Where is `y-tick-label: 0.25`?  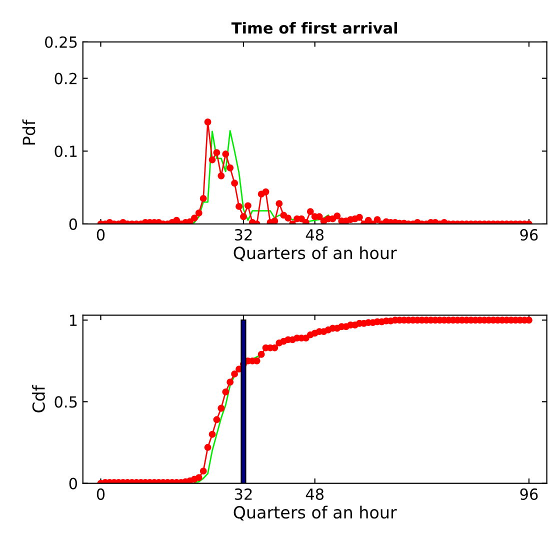 y-tick-label: 0.25 is located at coordinates (61, 42).